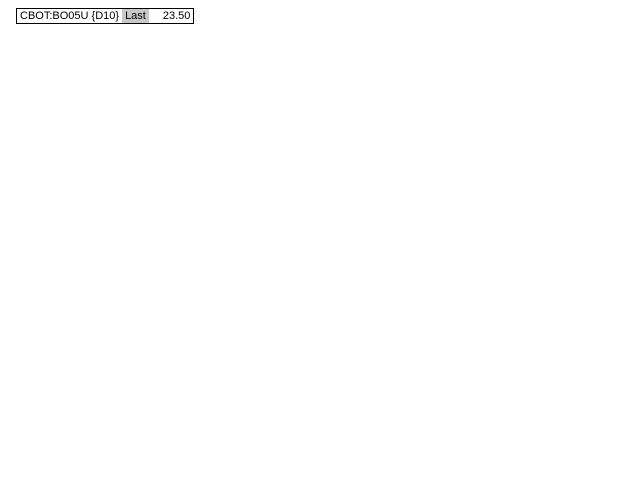 The image size is (629, 497). Describe the element at coordinates (589, 112) in the screenshot. I see `y-tick-label: 25.00` at that location.